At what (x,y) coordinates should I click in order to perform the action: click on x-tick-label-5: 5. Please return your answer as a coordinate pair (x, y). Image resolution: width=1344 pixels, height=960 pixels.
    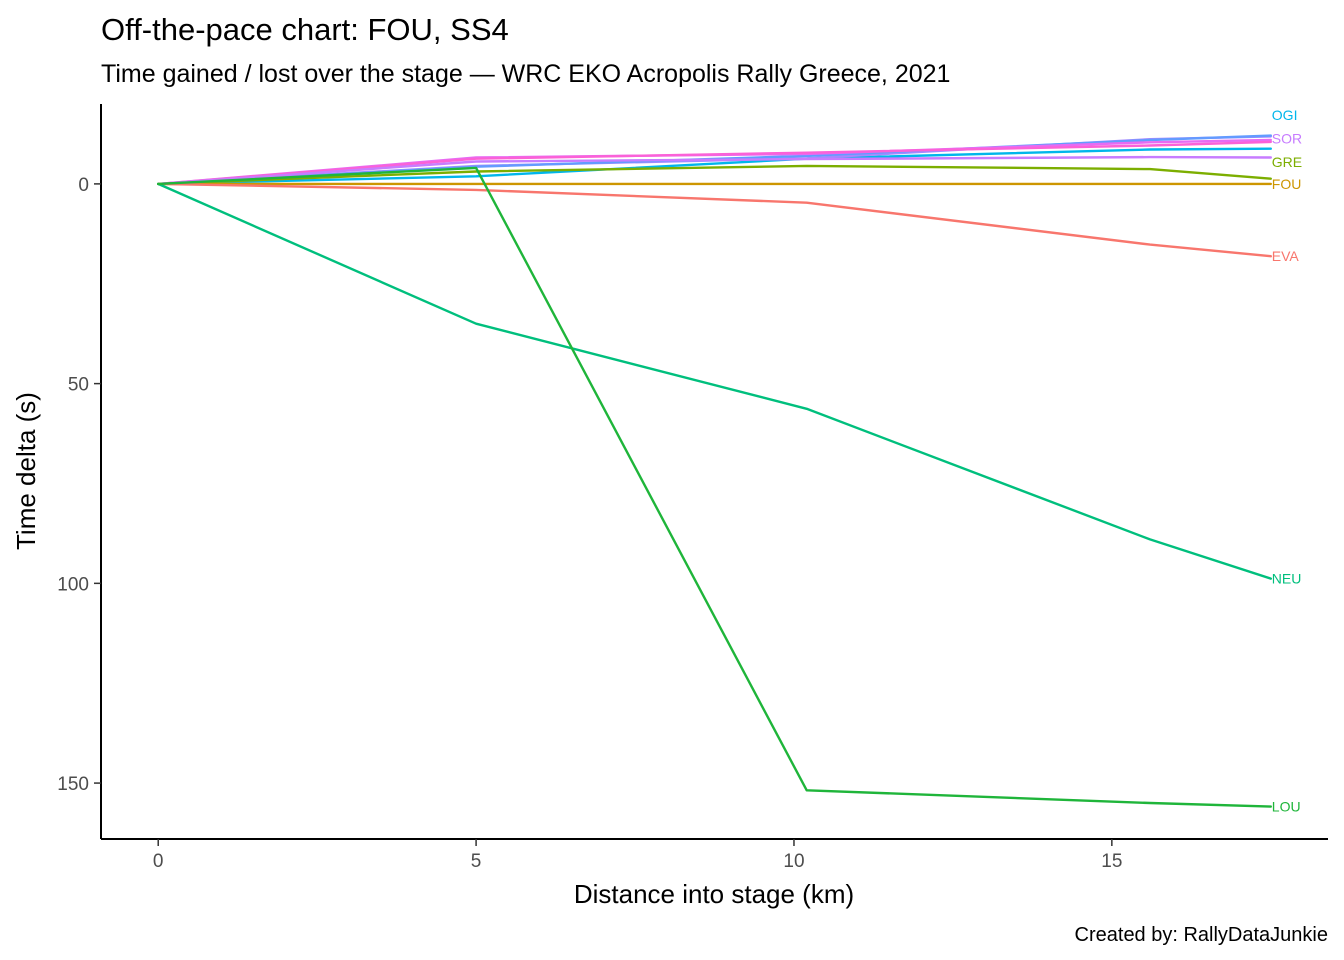
    Looking at the image, I should click on (476, 861).